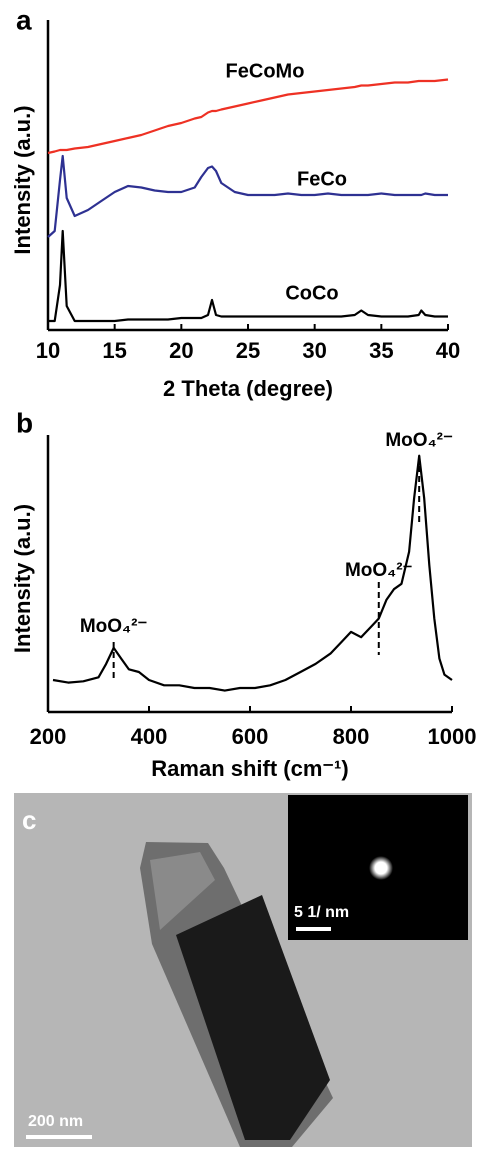  What do you see at coordinates (250, 736) in the screenshot?
I see `x-tick-label: 600` at bounding box center [250, 736].